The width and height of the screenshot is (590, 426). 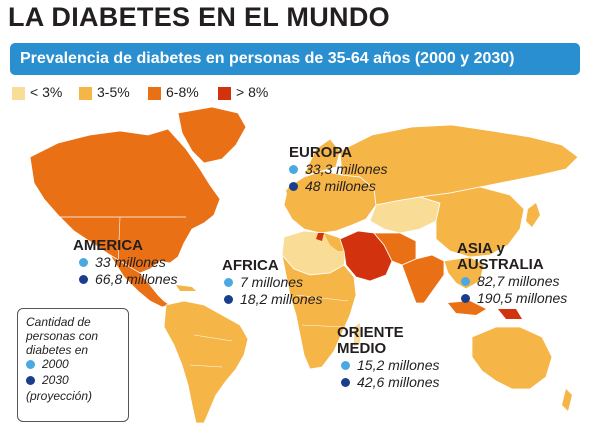 I want to click on region-name-line1: ASIA y, so click(x=481, y=248).